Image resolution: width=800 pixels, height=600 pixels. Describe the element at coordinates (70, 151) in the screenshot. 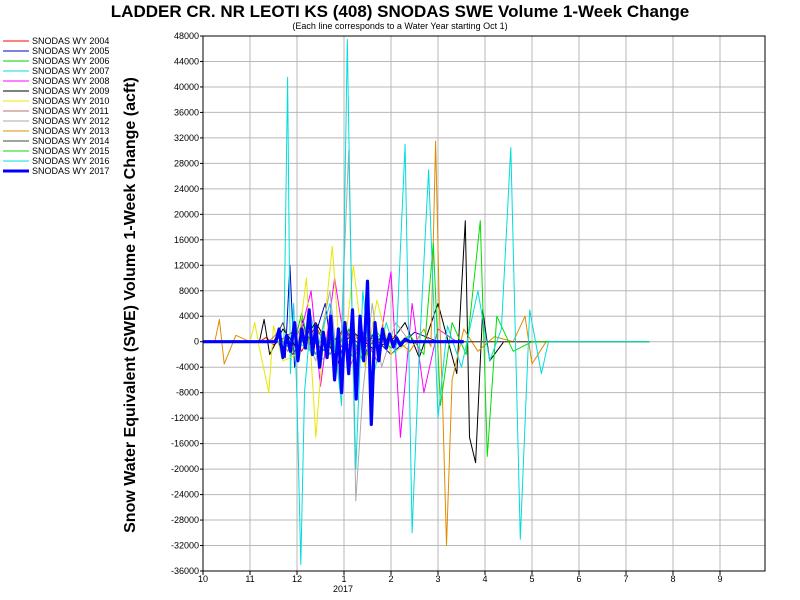

I see `legend-label-snodas-wy-2015: SNODAS WY 2015` at that location.